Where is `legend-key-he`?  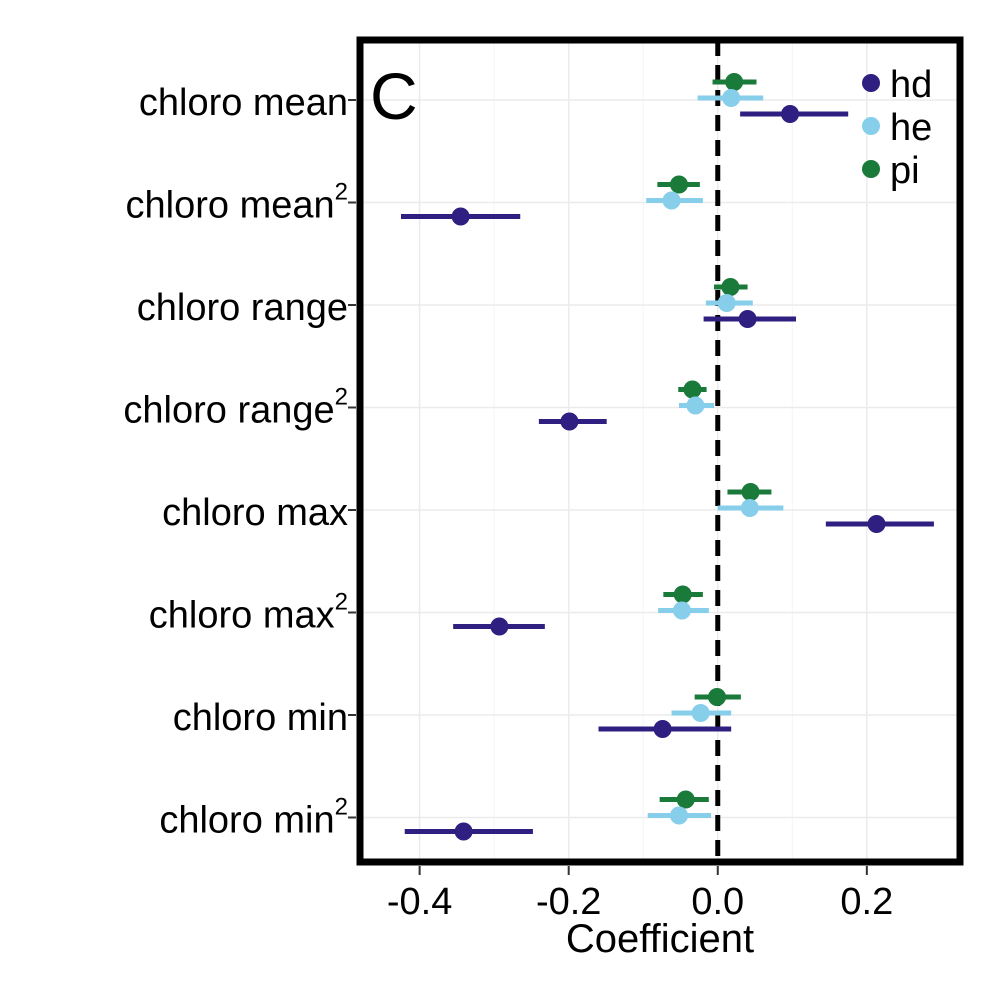
legend-key-he is located at coordinates (871, 126).